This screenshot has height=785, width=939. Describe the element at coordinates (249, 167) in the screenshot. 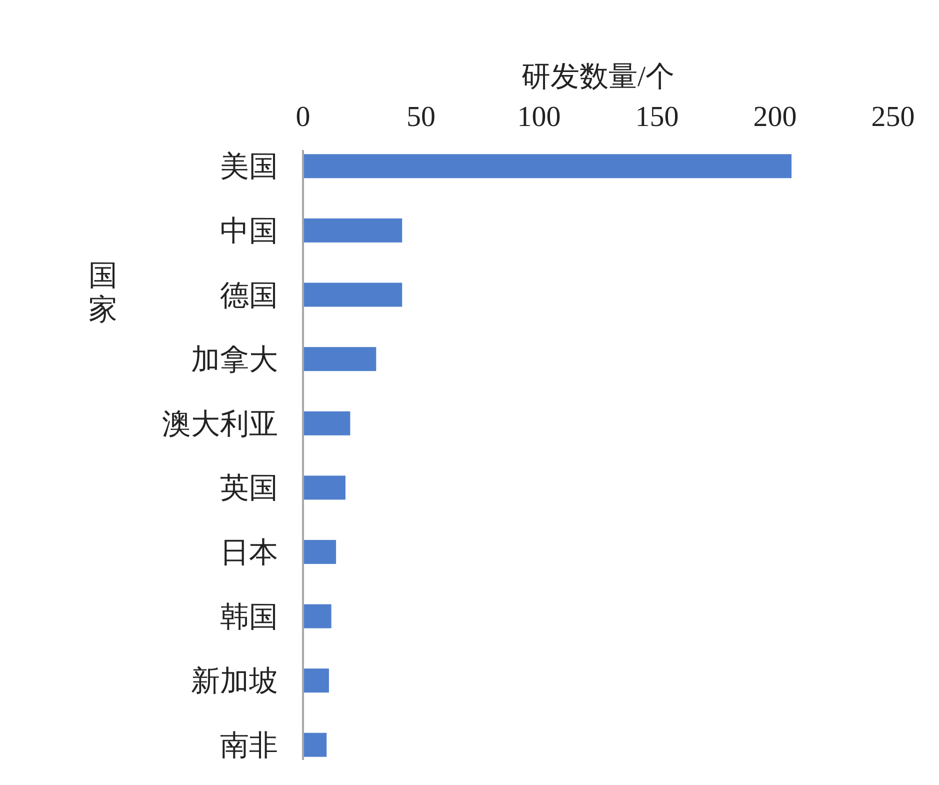

I see `category: 美国` at that location.